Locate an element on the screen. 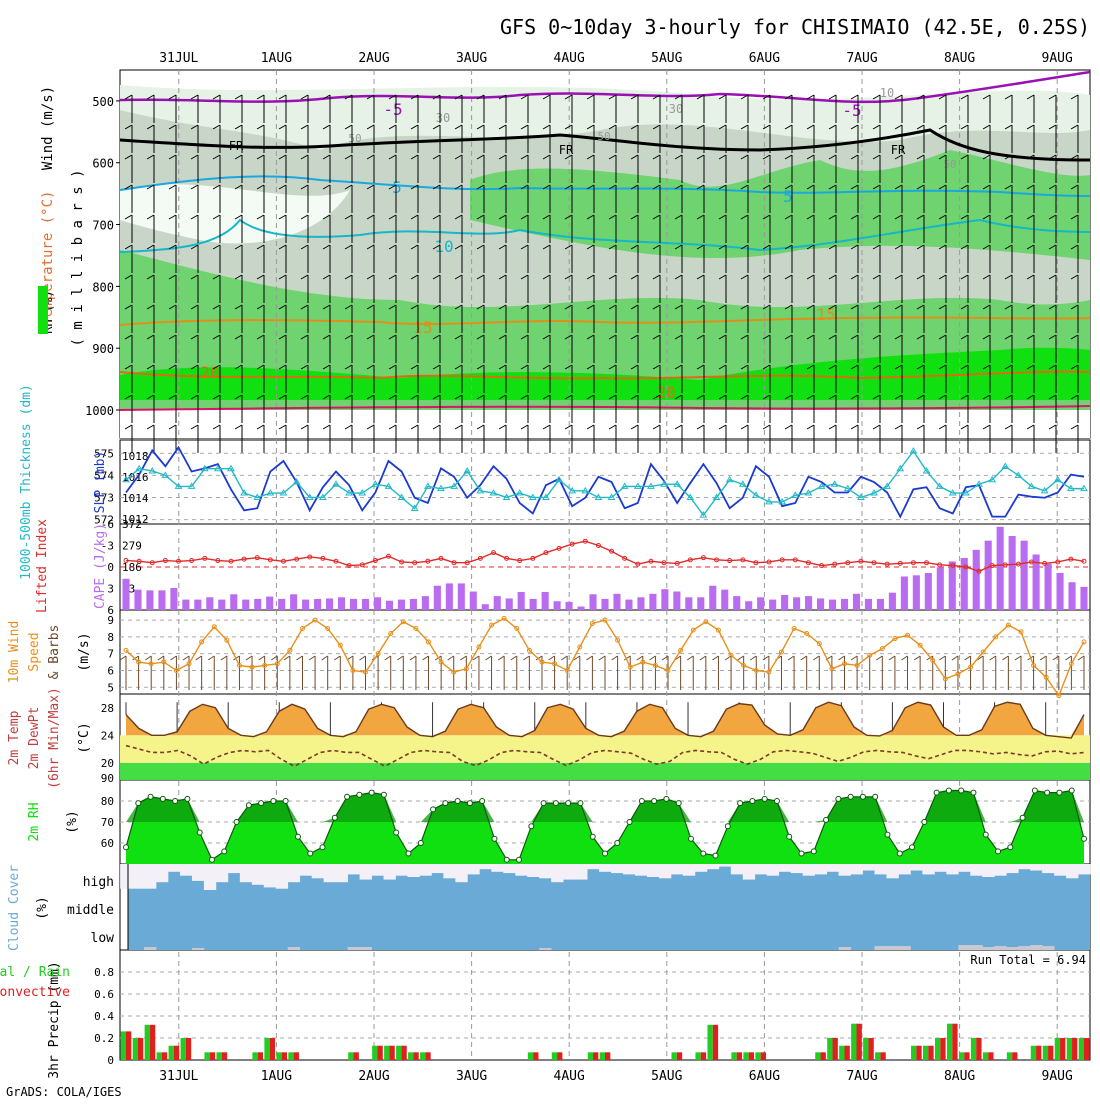 The width and height of the screenshot is (1100, 1104). date-label-bottom: 4AUG is located at coordinates (569, 1076).